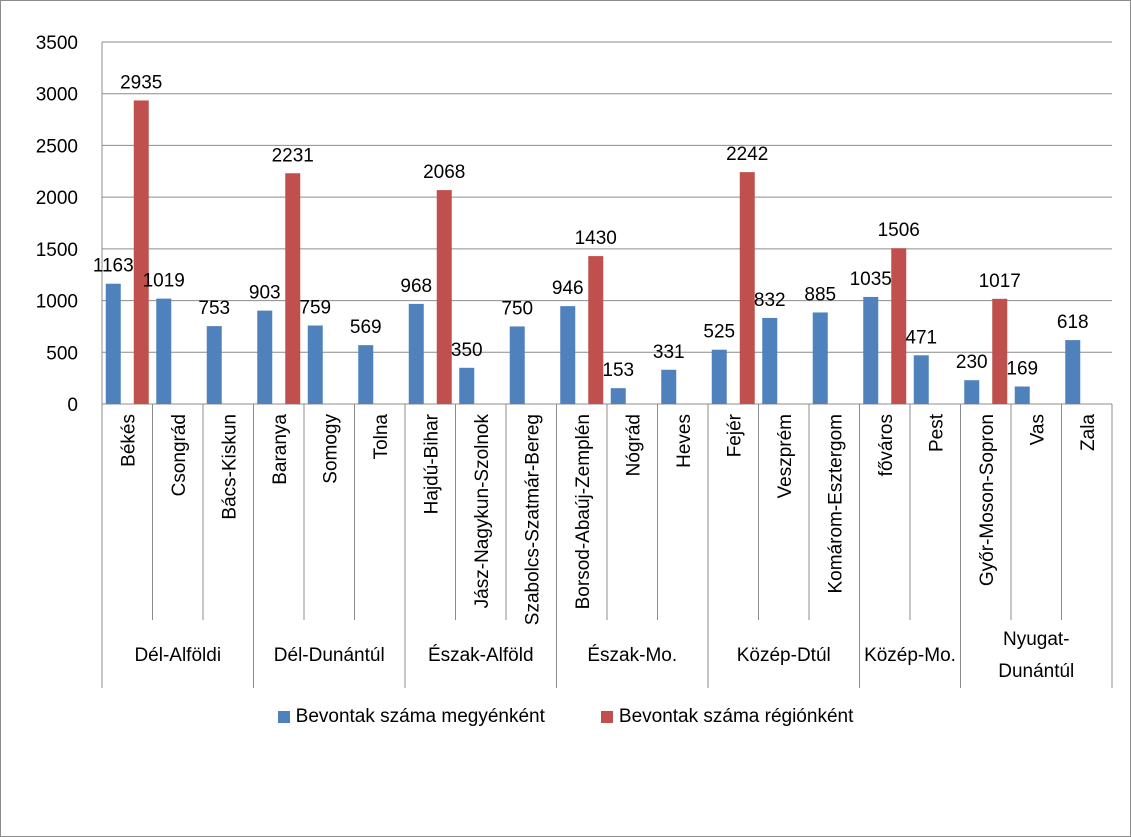 This screenshot has width=1131, height=837. I want to click on y-tick-label: 1500, so click(57, 250).